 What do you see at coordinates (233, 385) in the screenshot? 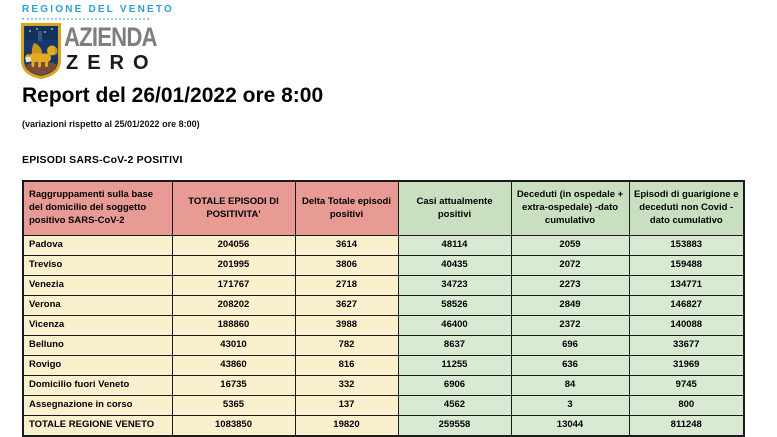
I see `row-value: 16735` at bounding box center [233, 385].